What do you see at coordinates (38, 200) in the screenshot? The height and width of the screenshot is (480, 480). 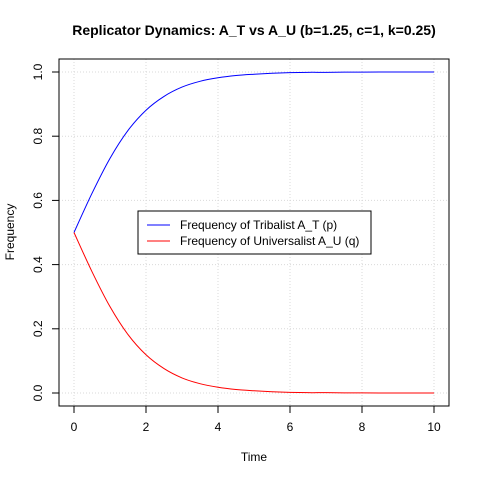 I see `y-tick-label: 0.6` at bounding box center [38, 200].